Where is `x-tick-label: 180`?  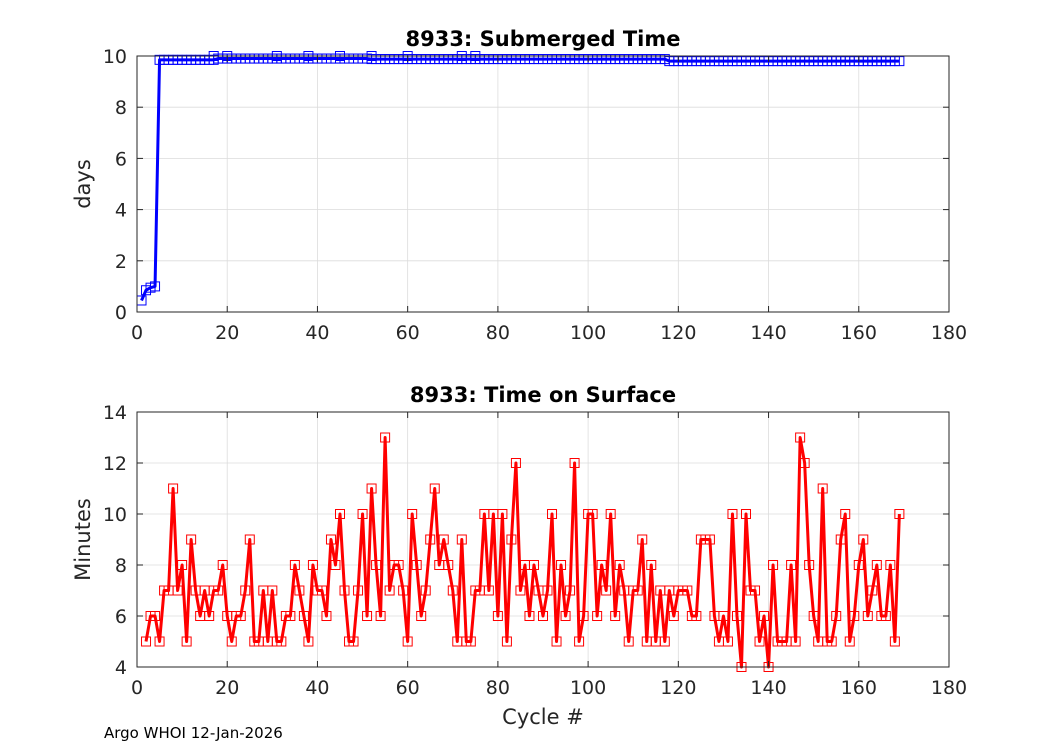
x-tick-label: 180 is located at coordinates (949, 333).